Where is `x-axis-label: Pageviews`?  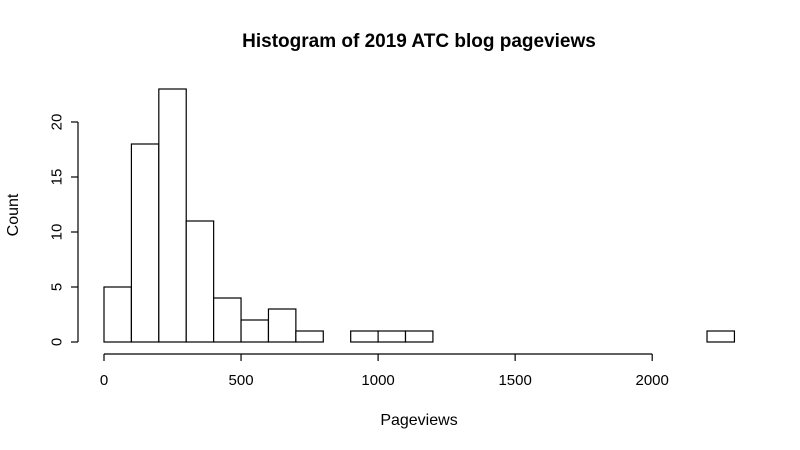 x-axis-label: Pageviews is located at coordinates (418, 420).